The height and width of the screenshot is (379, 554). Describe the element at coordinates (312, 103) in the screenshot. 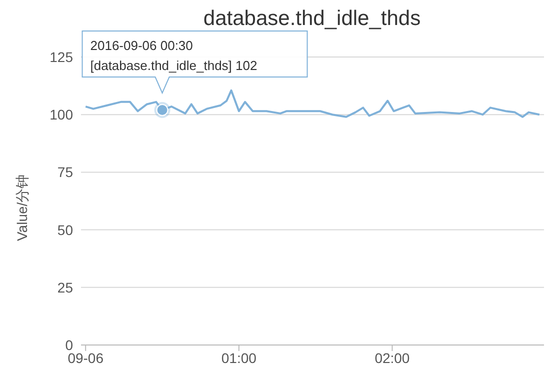

I see `line-series` at that location.